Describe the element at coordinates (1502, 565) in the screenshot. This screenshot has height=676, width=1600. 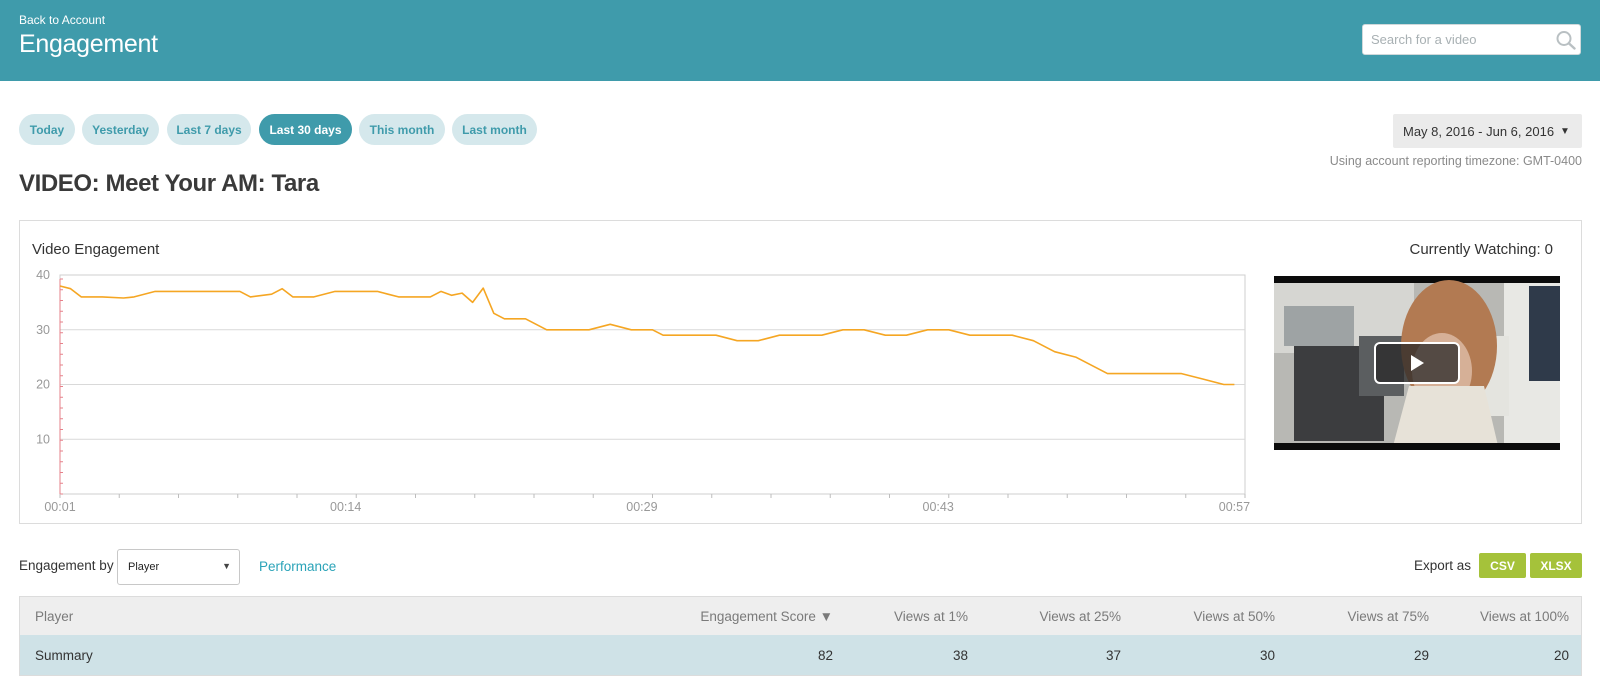
I see `export-csv-button: CSV` at that location.